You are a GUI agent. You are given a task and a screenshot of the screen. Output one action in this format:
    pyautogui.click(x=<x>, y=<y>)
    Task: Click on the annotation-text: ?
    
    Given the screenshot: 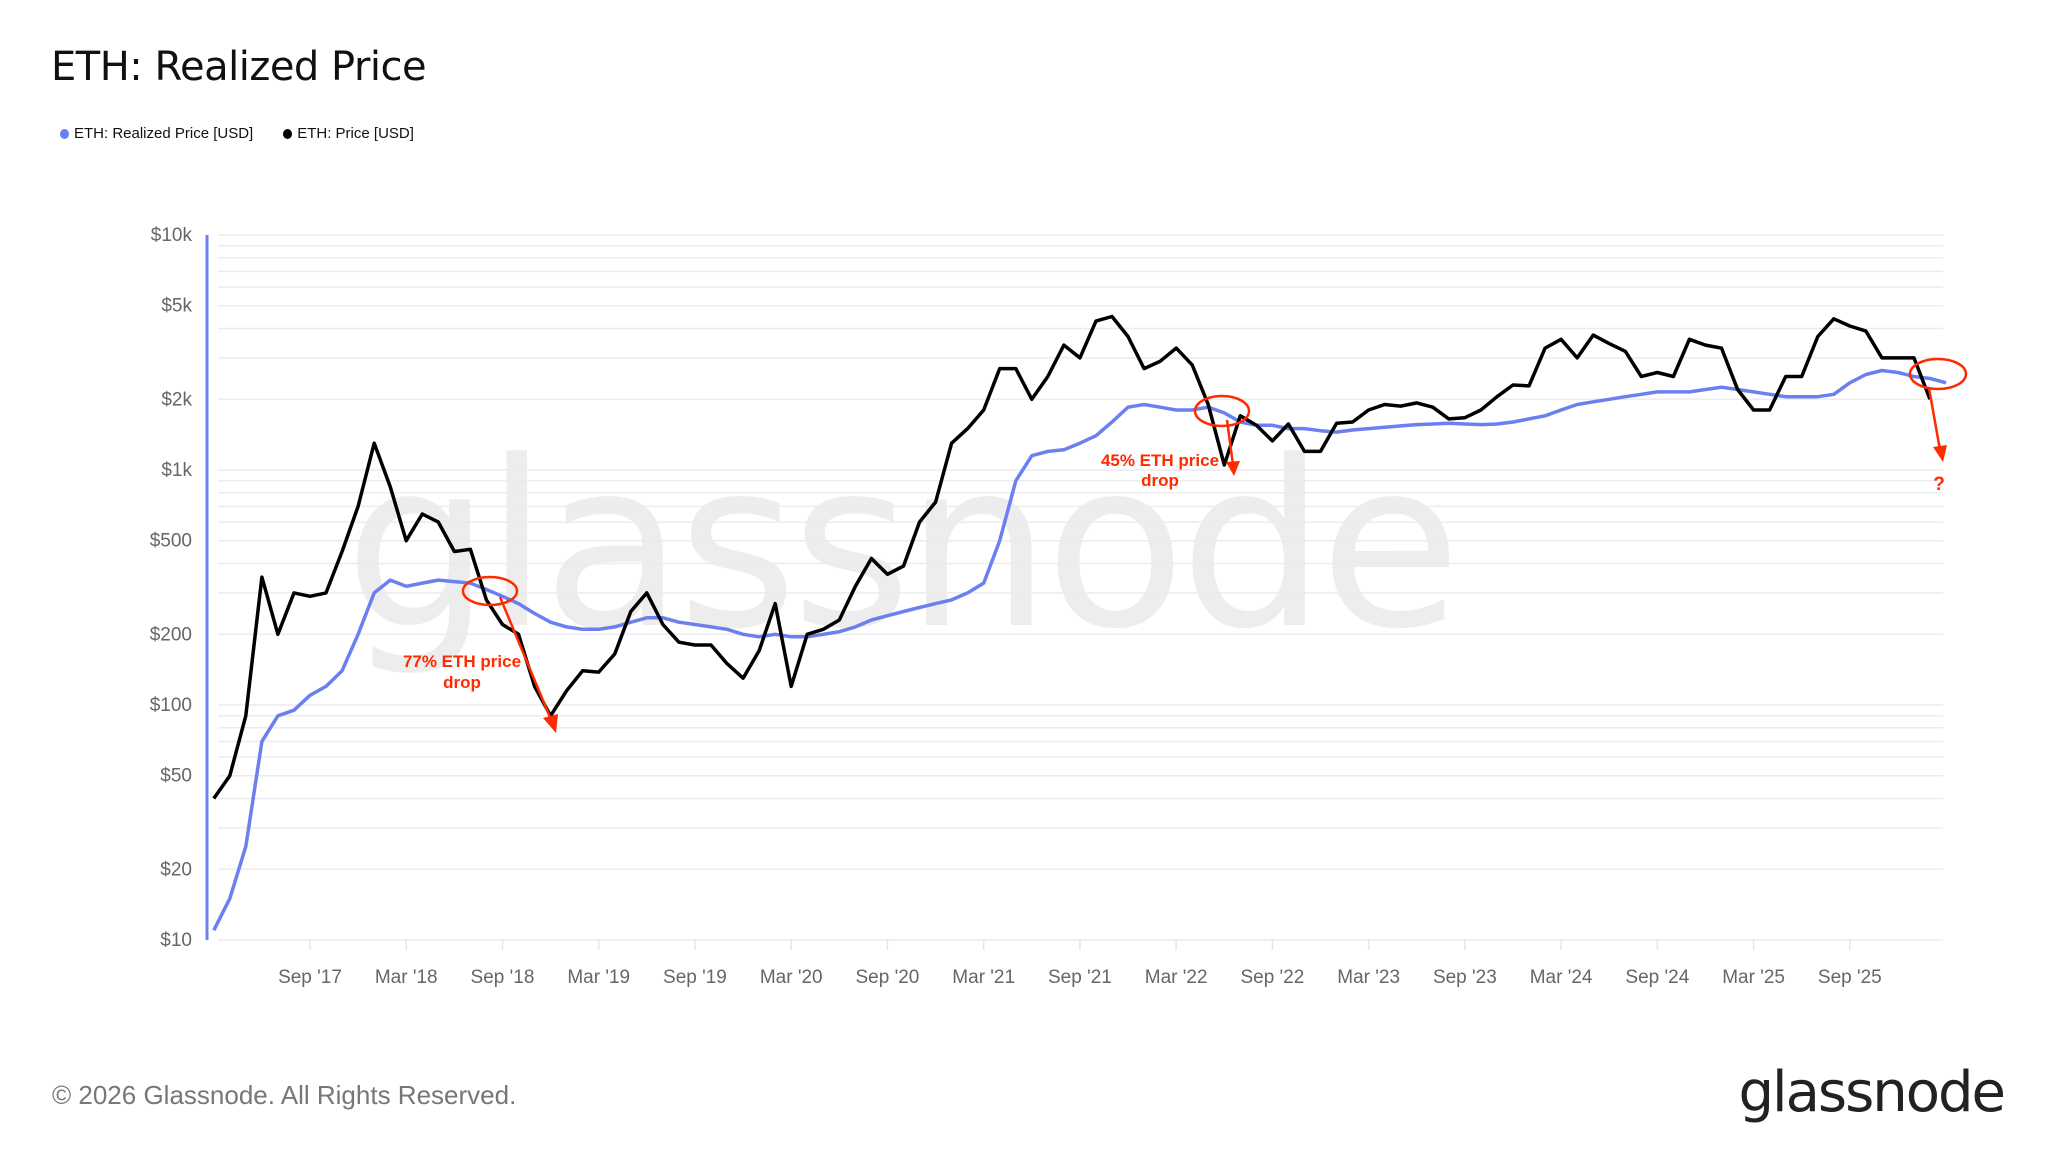 What is the action you would take?
    pyautogui.click(x=1939, y=484)
    